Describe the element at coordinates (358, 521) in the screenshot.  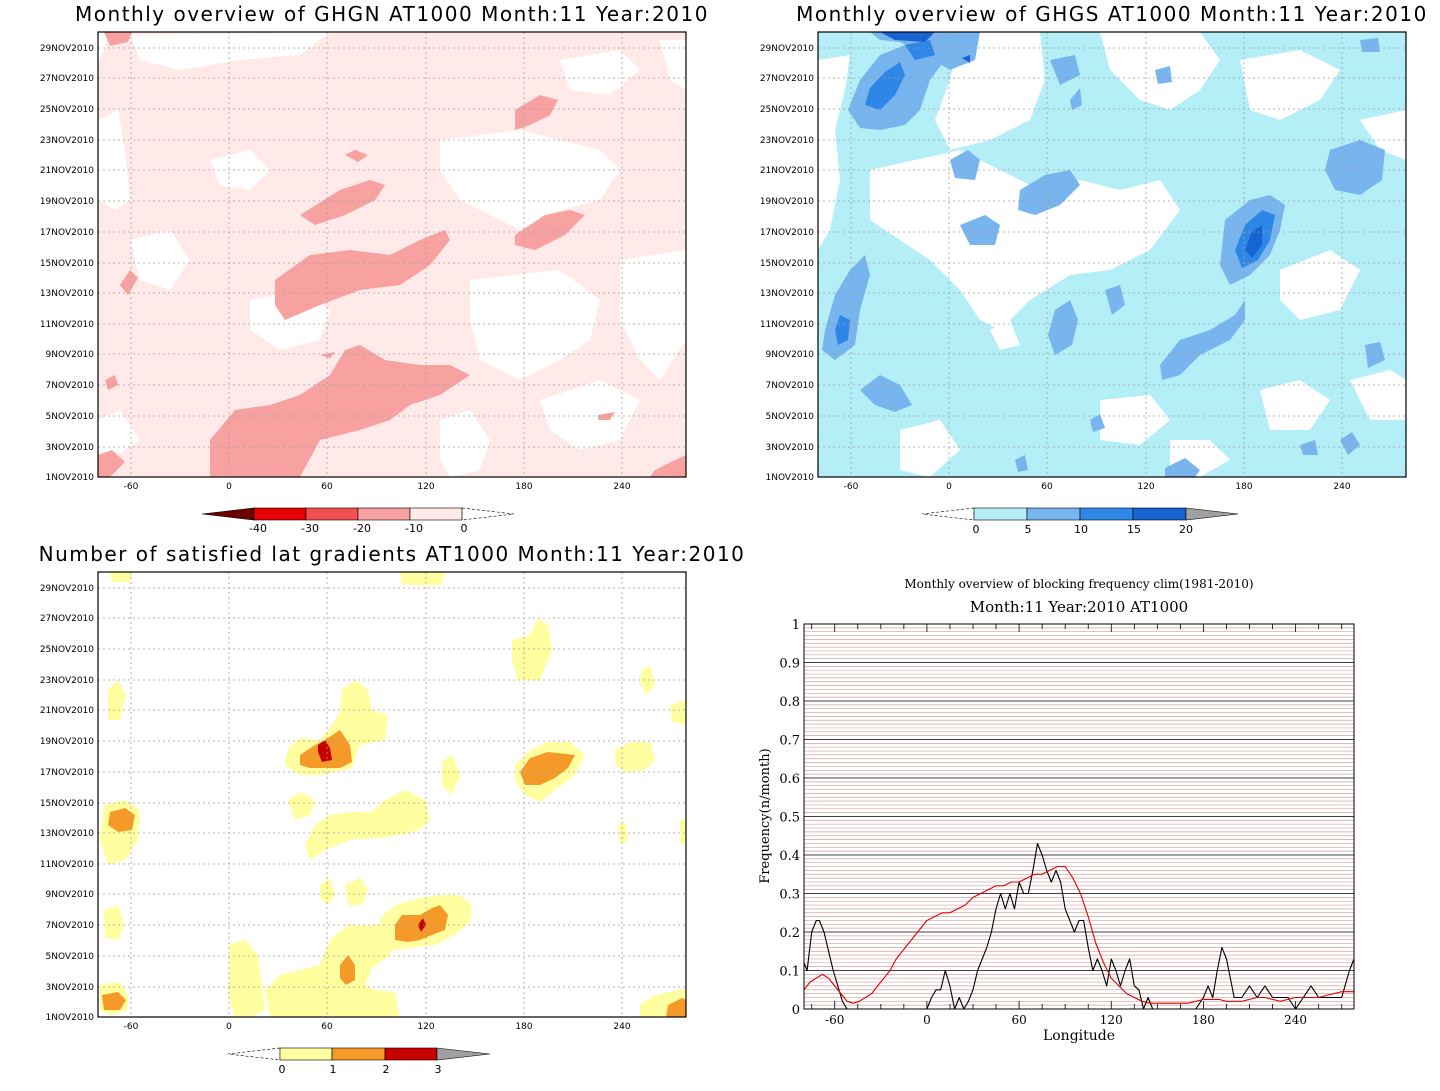
I see `ghgn-colorbar: -40 -30 -20 -10 0` at that location.